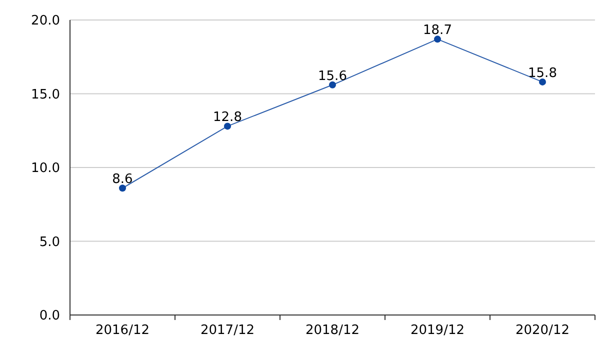 The height and width of the screenshot is (345, 615). What do you see at coordinates (542, 330) in the screenshot?
I see `x-tick-label: 2020/12` at bounding box center [542, 330].